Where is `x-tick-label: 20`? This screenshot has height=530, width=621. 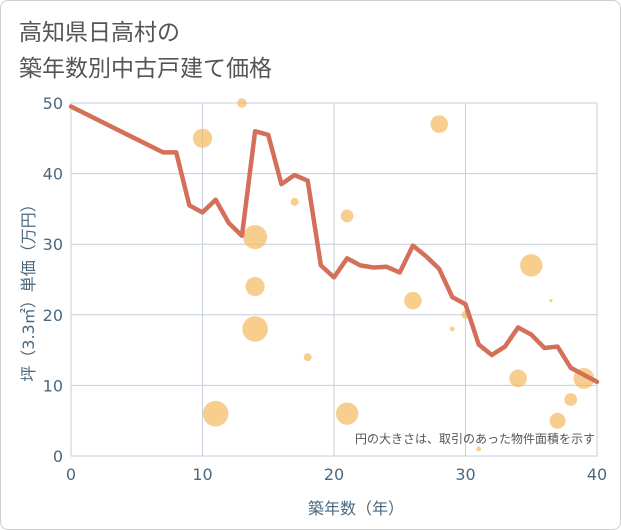
x-tick-label: 20 is located at coordinates (334, 474).